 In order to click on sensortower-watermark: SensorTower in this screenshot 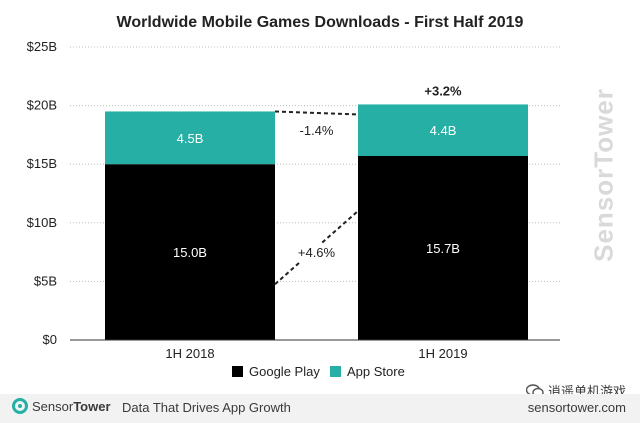, I will do `click(603, 175)`.